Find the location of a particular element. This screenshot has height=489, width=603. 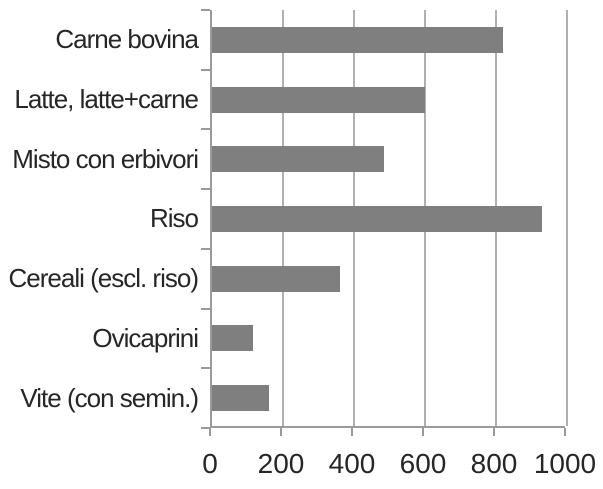

category-label: Carne bovina is located at coordinates (127, 39).